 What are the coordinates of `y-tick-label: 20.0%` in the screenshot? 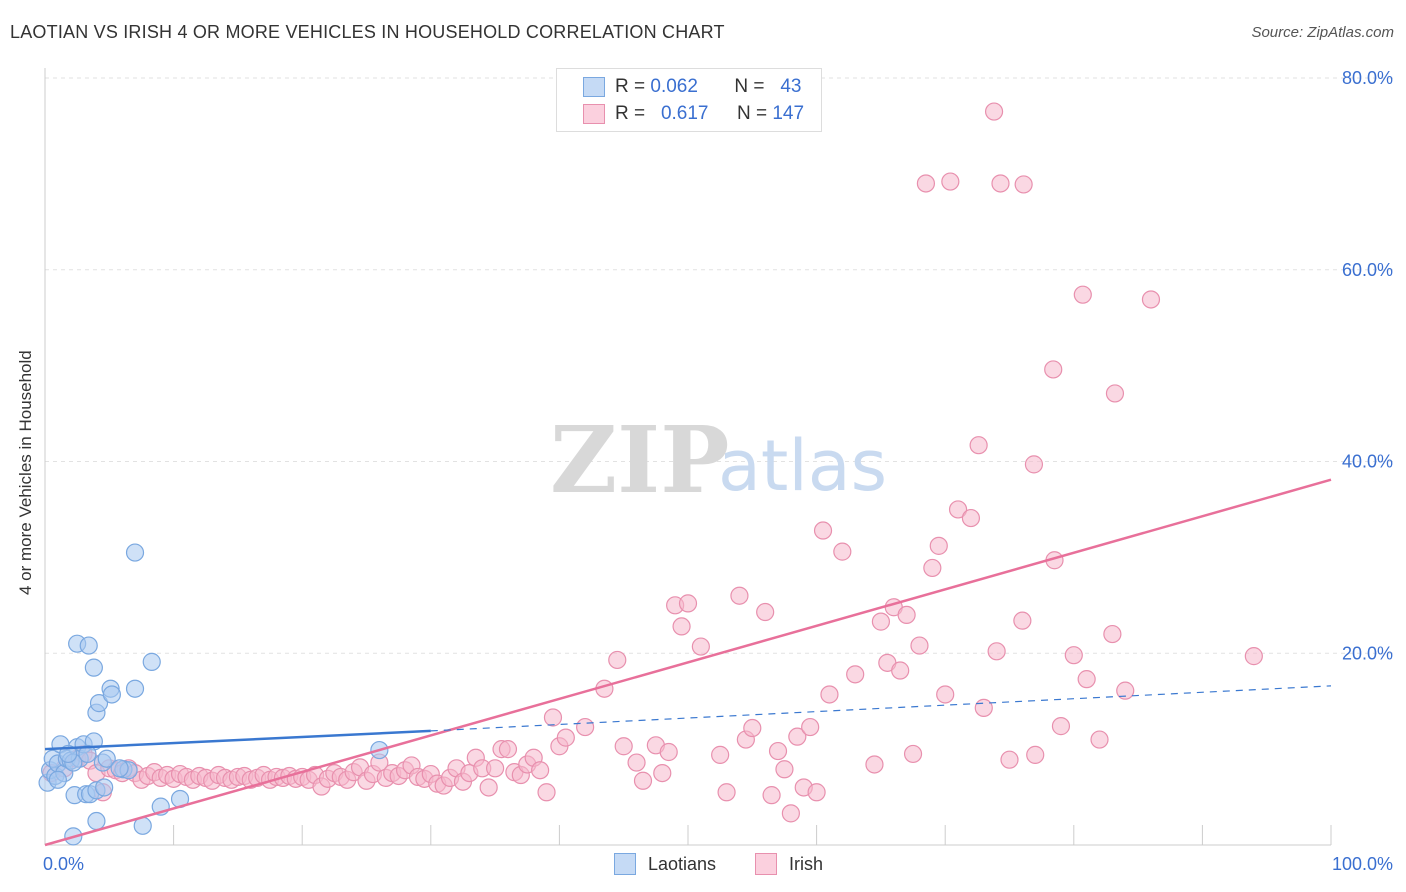 It's located at (1367, 653).